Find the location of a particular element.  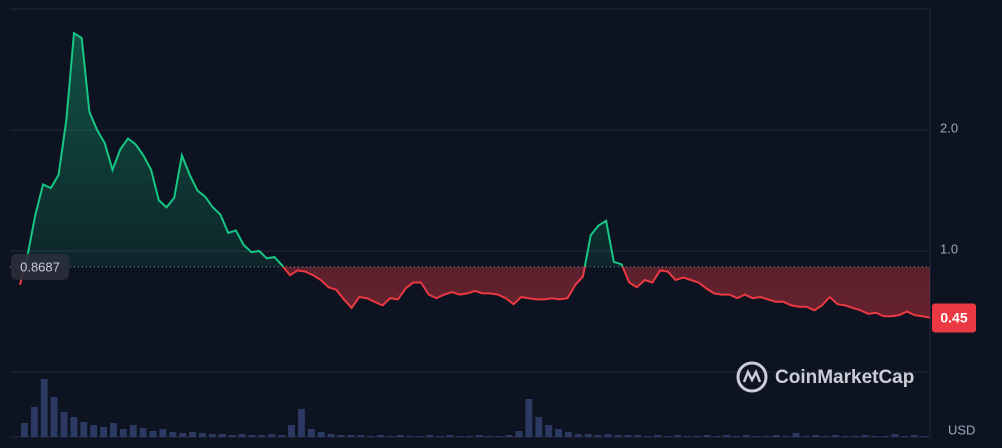

area-down is located at coordinates (475, 292).